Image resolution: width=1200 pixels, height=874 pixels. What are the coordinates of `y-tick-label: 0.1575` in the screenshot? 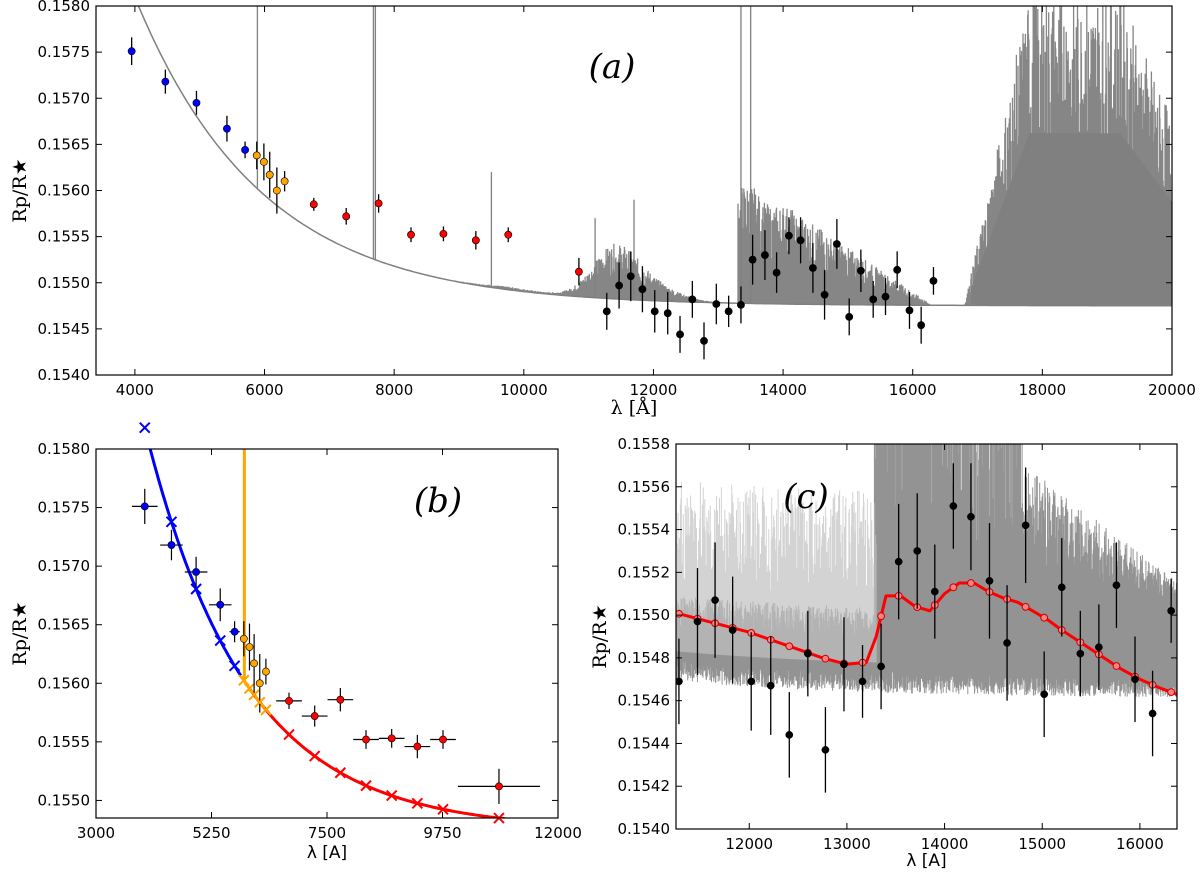 It's located at (64, 52).